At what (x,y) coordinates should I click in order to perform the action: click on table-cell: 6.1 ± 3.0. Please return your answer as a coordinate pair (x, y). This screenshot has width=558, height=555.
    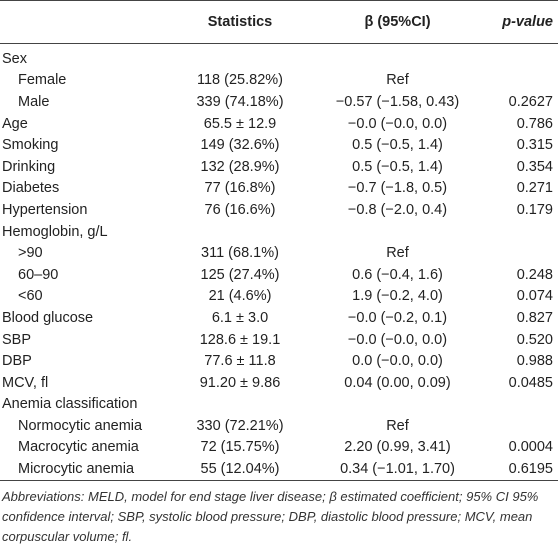
    Looking at the image, I should click on (240, 317).